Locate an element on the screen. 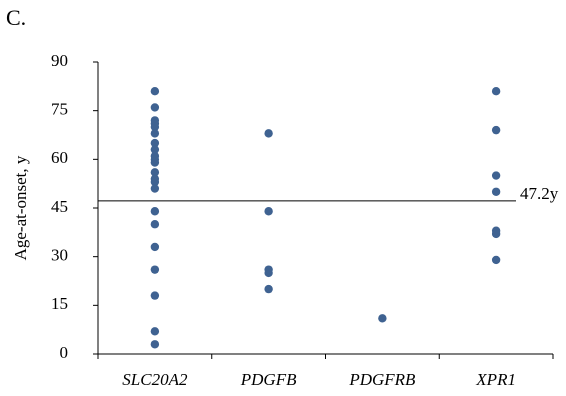 Image resolution: width=566 pixels, height=396 pixels. reference-label: 47.2y is located at coordinates (539, 193).